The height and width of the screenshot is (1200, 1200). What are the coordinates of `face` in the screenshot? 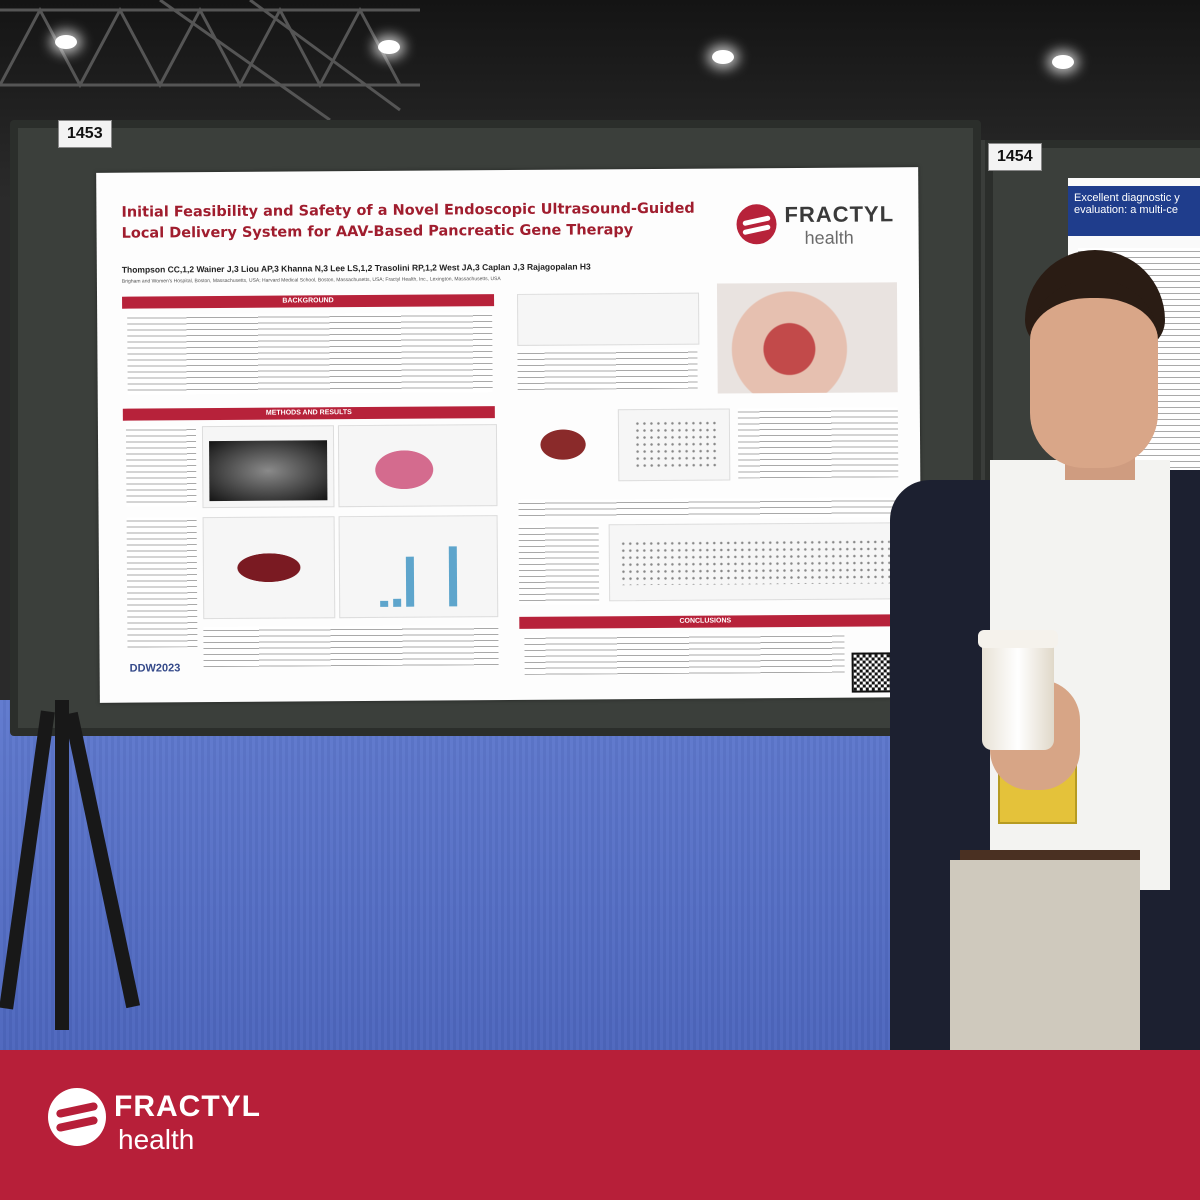 It's located at (1094, 374).